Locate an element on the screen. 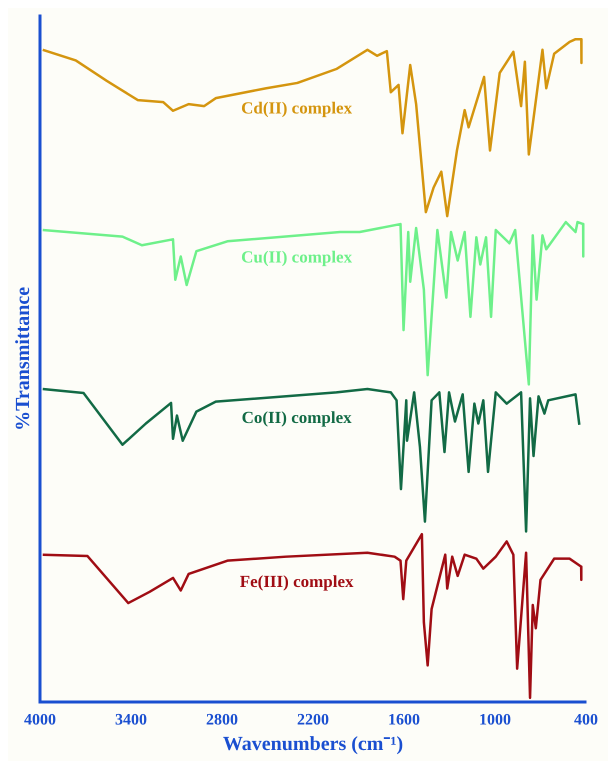 The height and width of the screenshot is (769, 616). x-tick-label: 400 is located at coordinates (586, 720).